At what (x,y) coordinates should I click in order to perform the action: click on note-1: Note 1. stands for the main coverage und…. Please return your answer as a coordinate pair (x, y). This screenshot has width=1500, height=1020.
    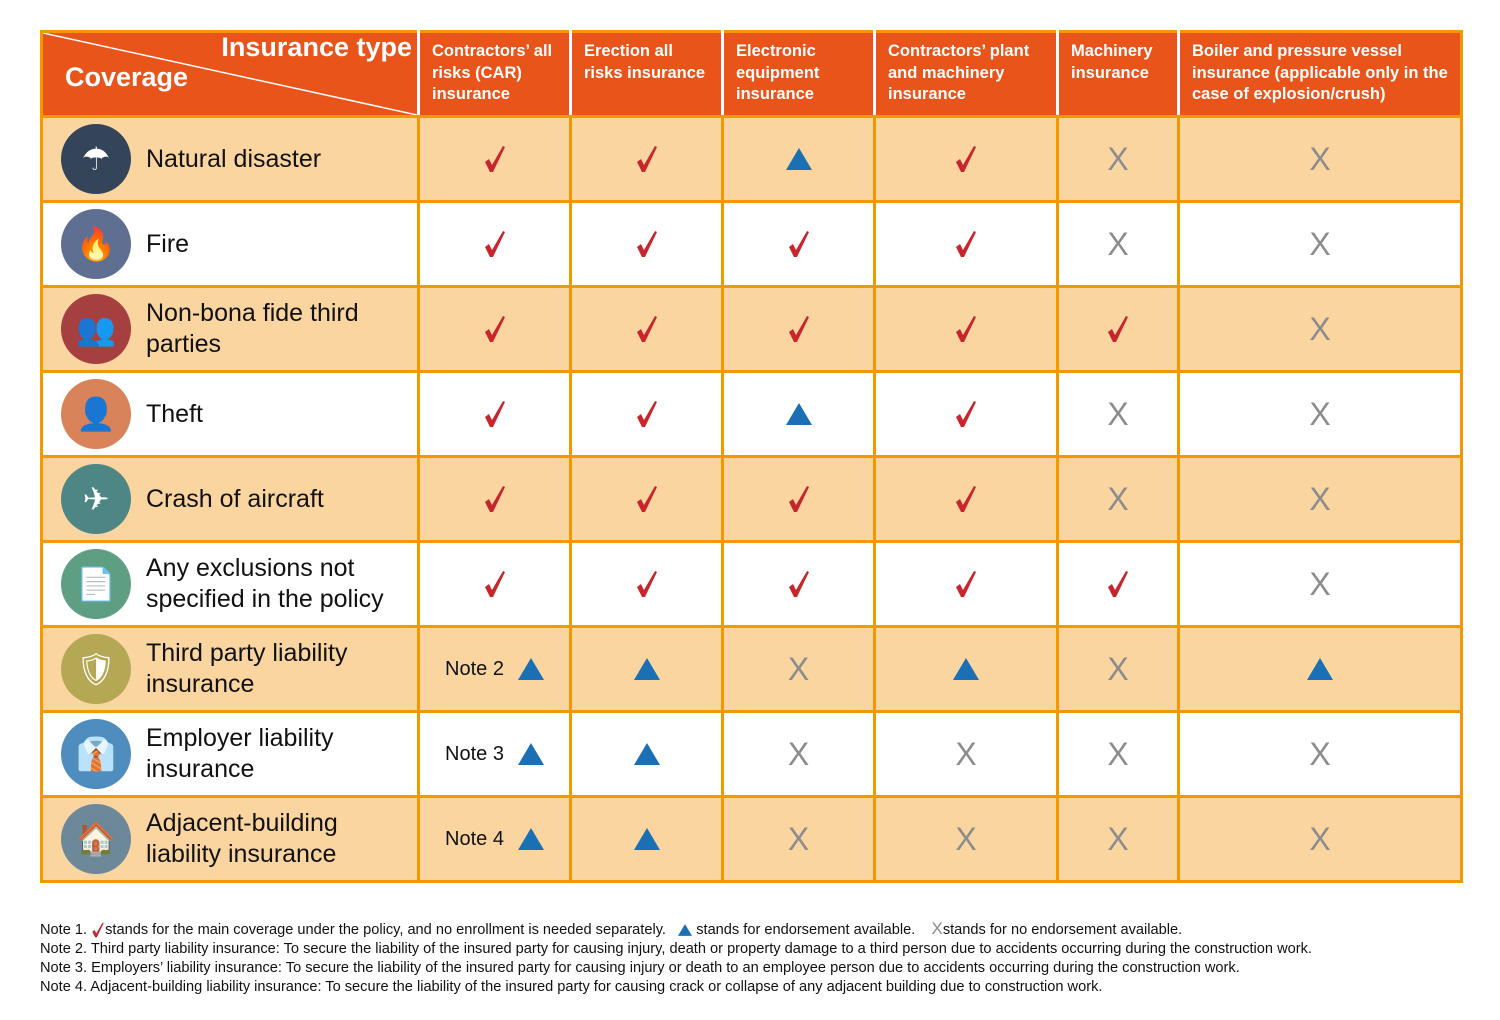
    Looking at the image, I should click on (611, 928).